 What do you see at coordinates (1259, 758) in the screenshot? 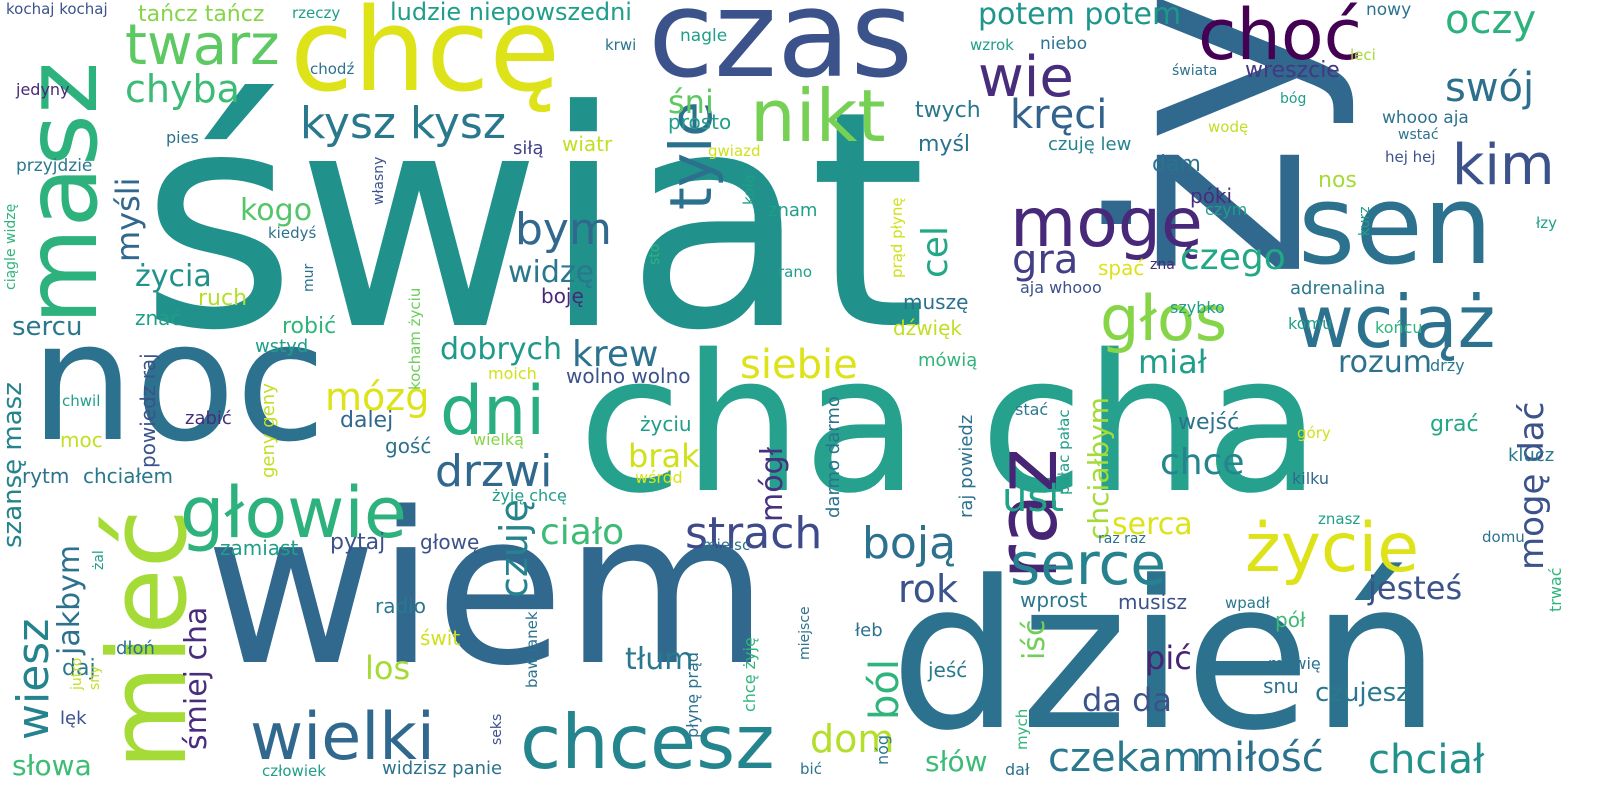
I see `word-milosc: miłość` at bounding box center [1259, 758].